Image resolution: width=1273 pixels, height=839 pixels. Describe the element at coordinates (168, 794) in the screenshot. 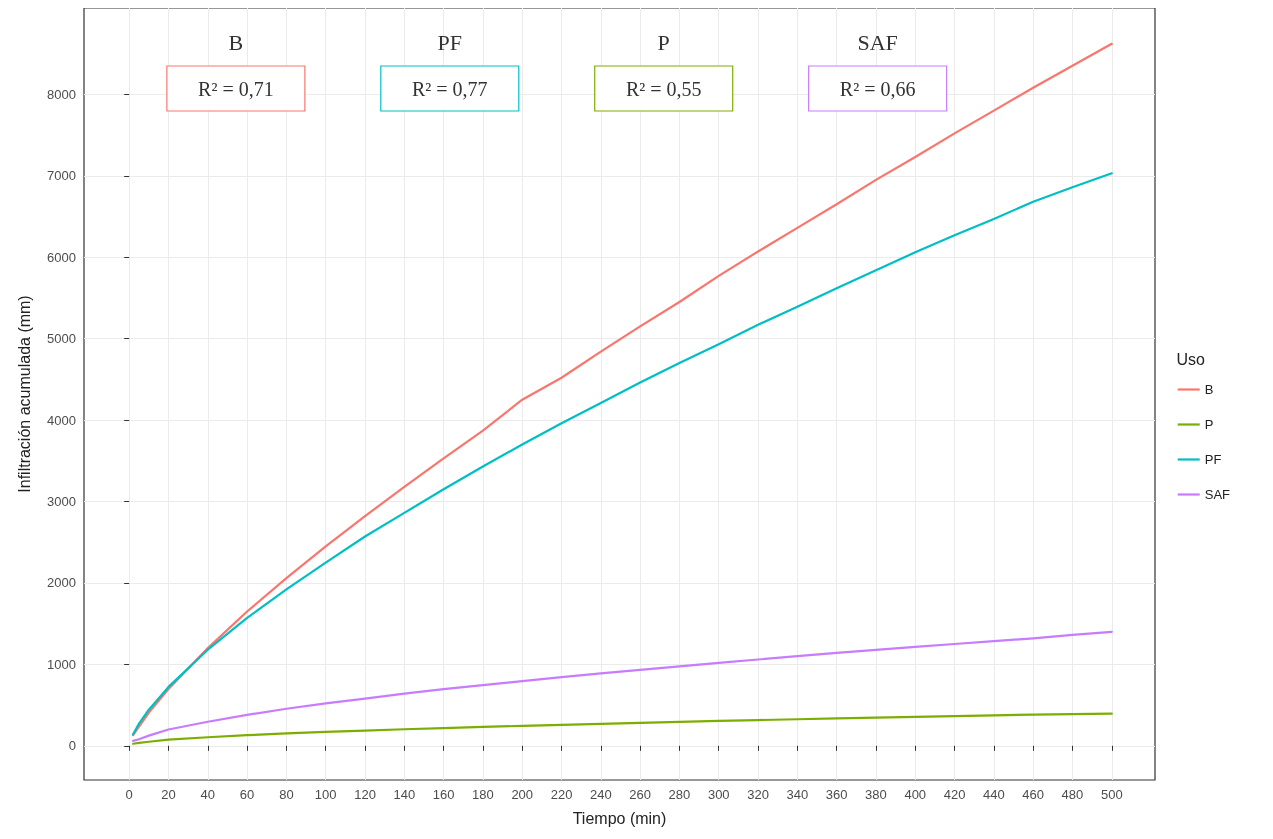

I see `x-tick-label: 20` at that location.